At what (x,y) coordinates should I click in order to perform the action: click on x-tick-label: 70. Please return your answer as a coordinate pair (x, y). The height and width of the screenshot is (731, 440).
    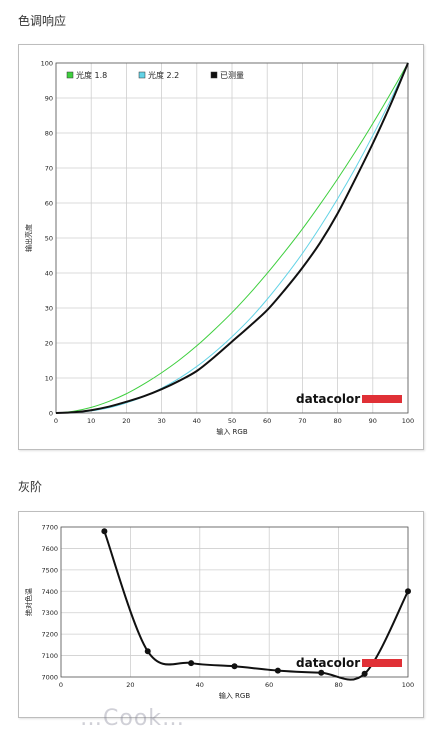
    Looking at the image, I should click on (302, 421).